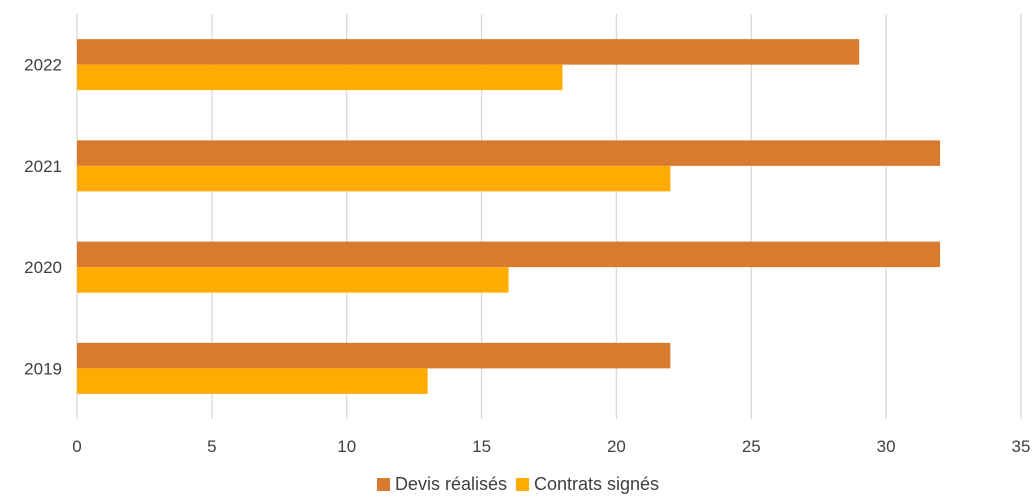  I want to click on bar-2021-contrats, so click(374, 178).